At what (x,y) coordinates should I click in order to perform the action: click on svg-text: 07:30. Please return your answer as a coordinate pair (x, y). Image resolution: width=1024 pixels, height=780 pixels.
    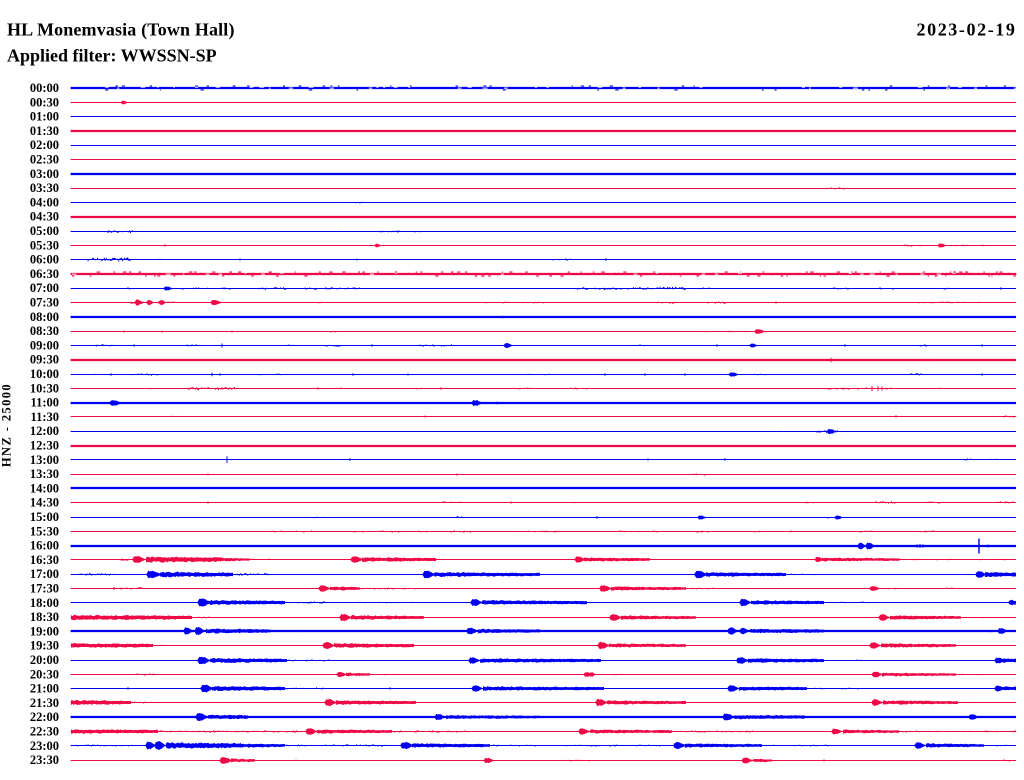
    Looking at the image, I should click on (44, 303).